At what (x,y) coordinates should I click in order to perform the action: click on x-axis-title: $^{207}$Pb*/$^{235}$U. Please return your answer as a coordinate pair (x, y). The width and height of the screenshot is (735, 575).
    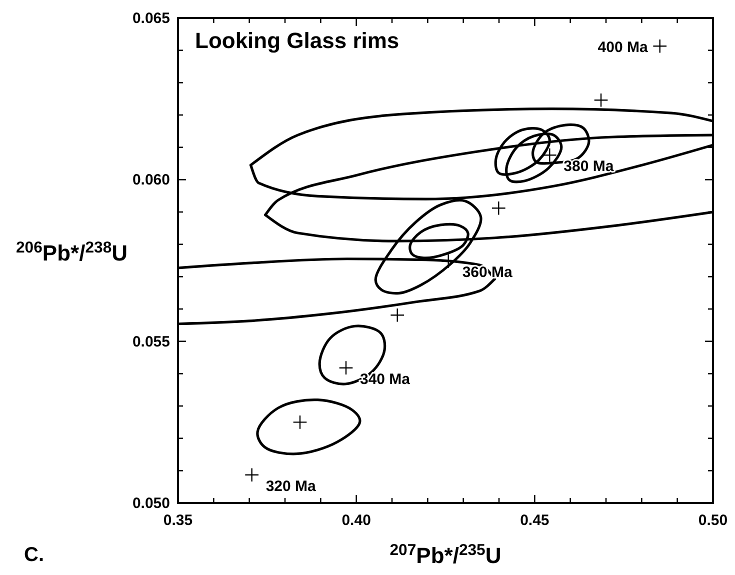
    Looking at the image, I should click on (446, 555).